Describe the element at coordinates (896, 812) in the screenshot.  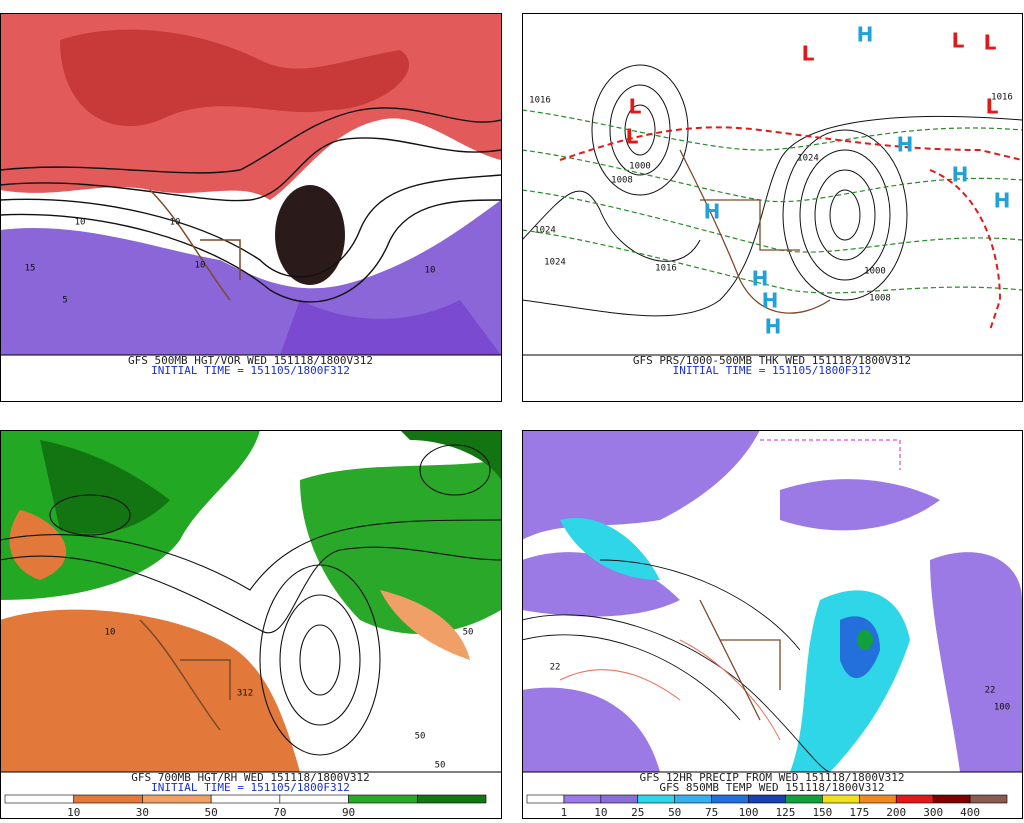
I see `colorbar-label: 200` at that location.